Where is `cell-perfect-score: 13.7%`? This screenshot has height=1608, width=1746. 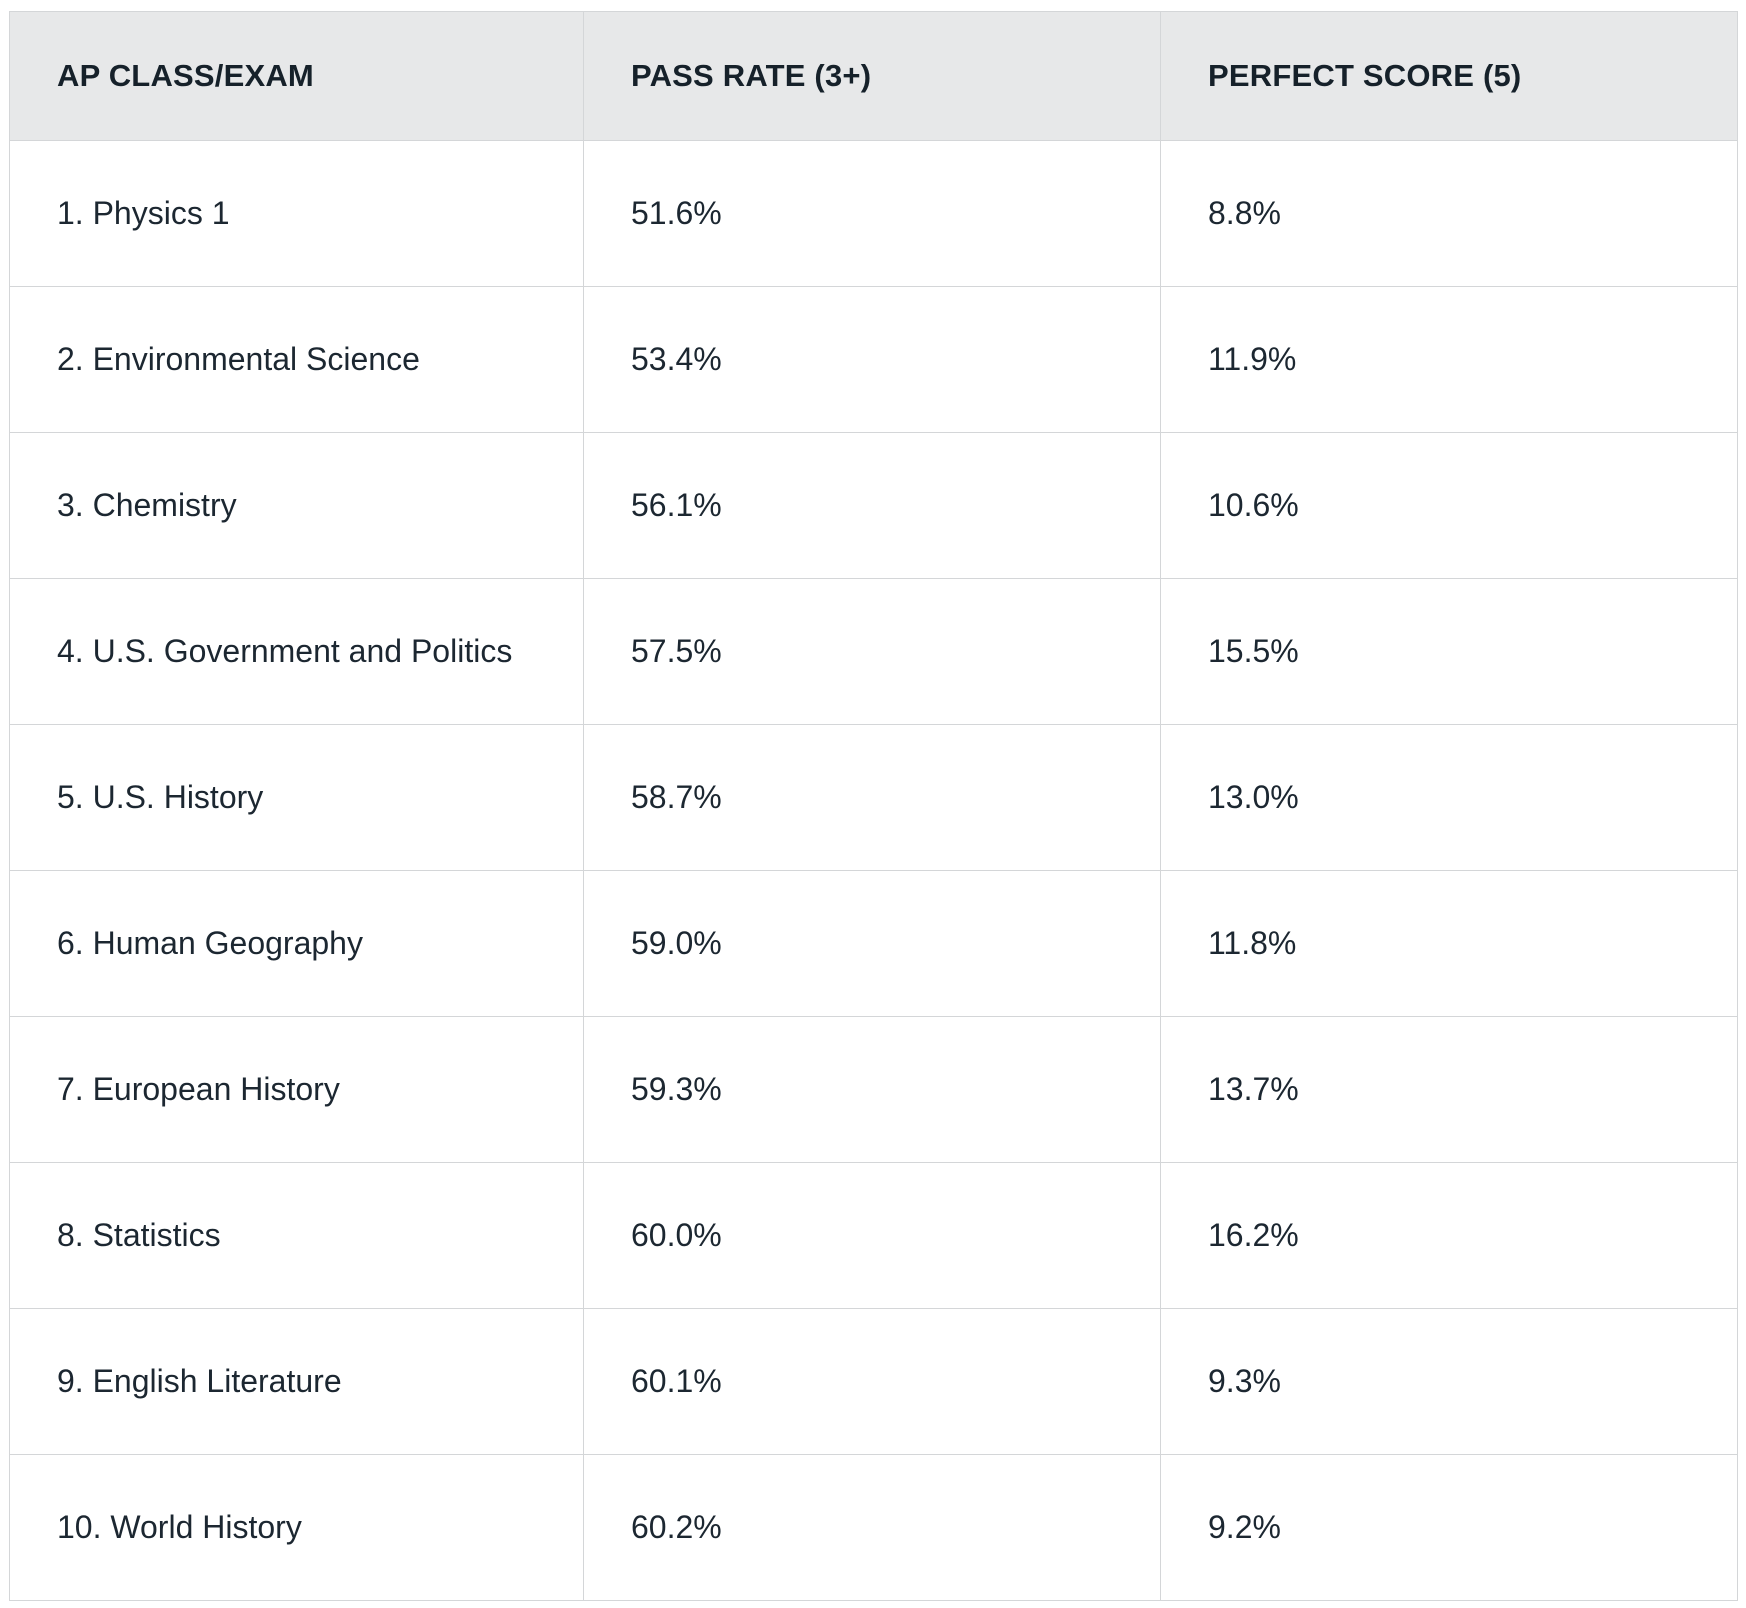
cell-perfect-score: 13.7% is located at coordinates (1449, 1089).